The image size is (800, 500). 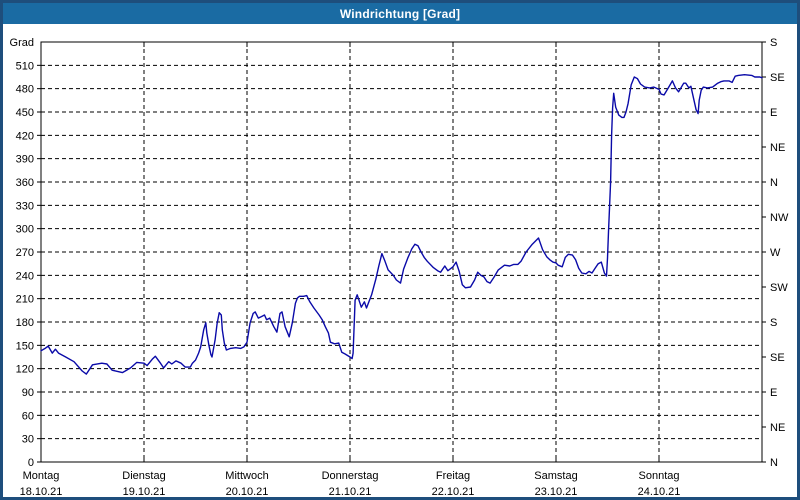 I want to click on day-date-label: 22.10.21, so click(x=453, y=491).